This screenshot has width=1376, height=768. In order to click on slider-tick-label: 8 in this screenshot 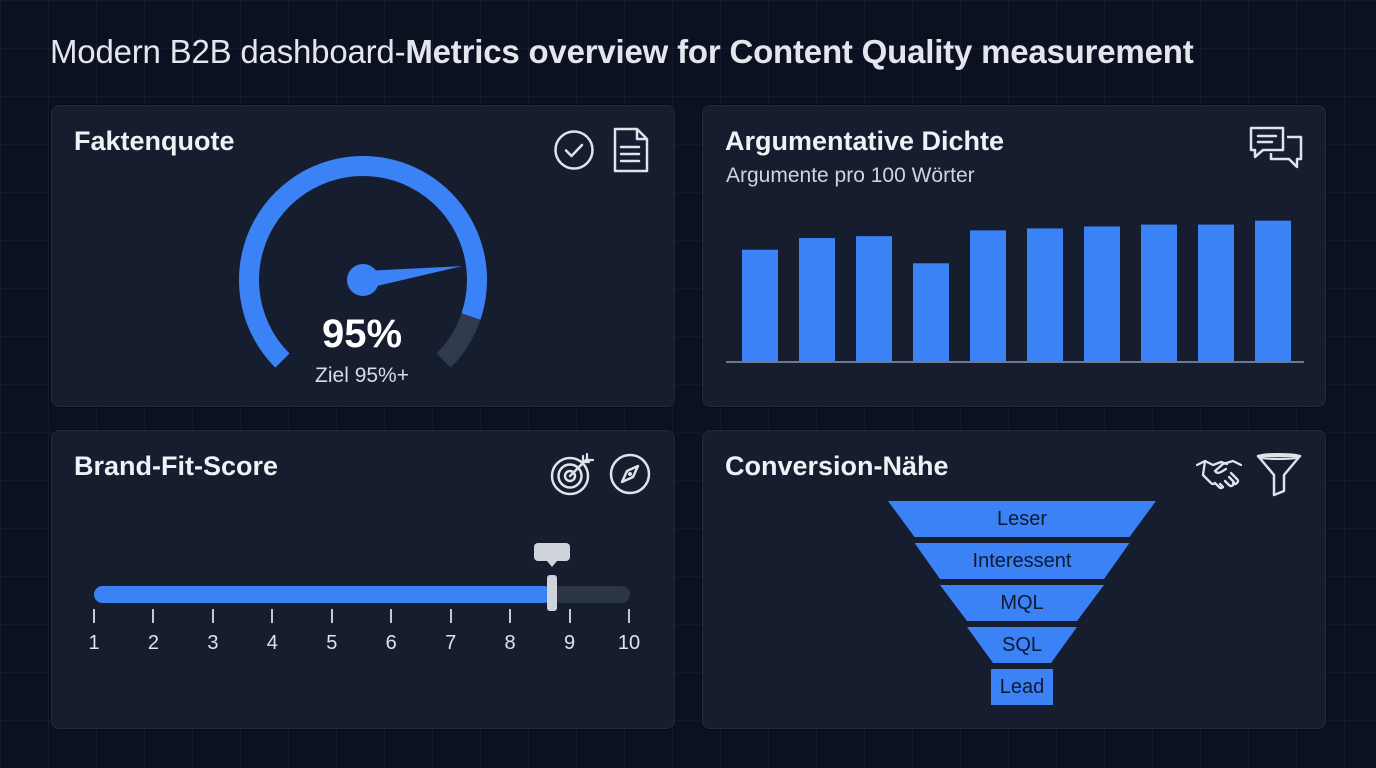, I will do `click(510, 643)`.